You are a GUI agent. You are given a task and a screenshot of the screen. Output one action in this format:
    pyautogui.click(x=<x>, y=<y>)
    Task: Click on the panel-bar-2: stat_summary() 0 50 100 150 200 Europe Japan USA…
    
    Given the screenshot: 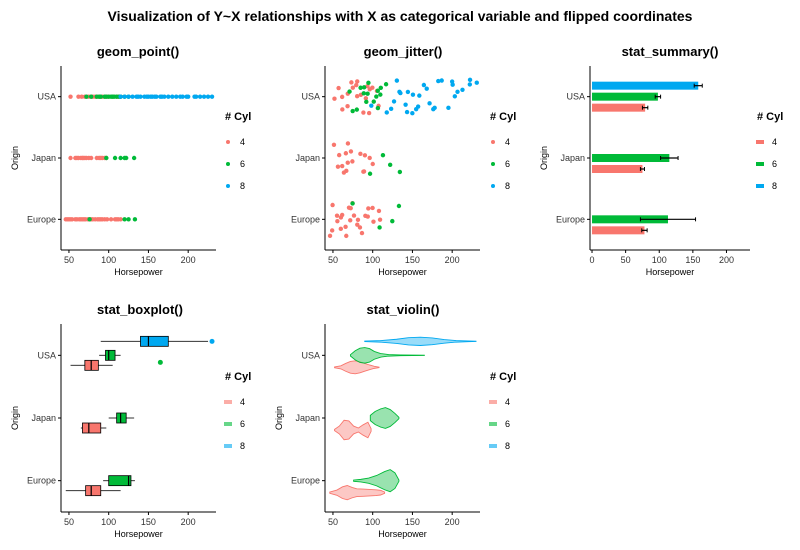 What is the action you would take?
    pyautogui.click(x=661, y=160)
    